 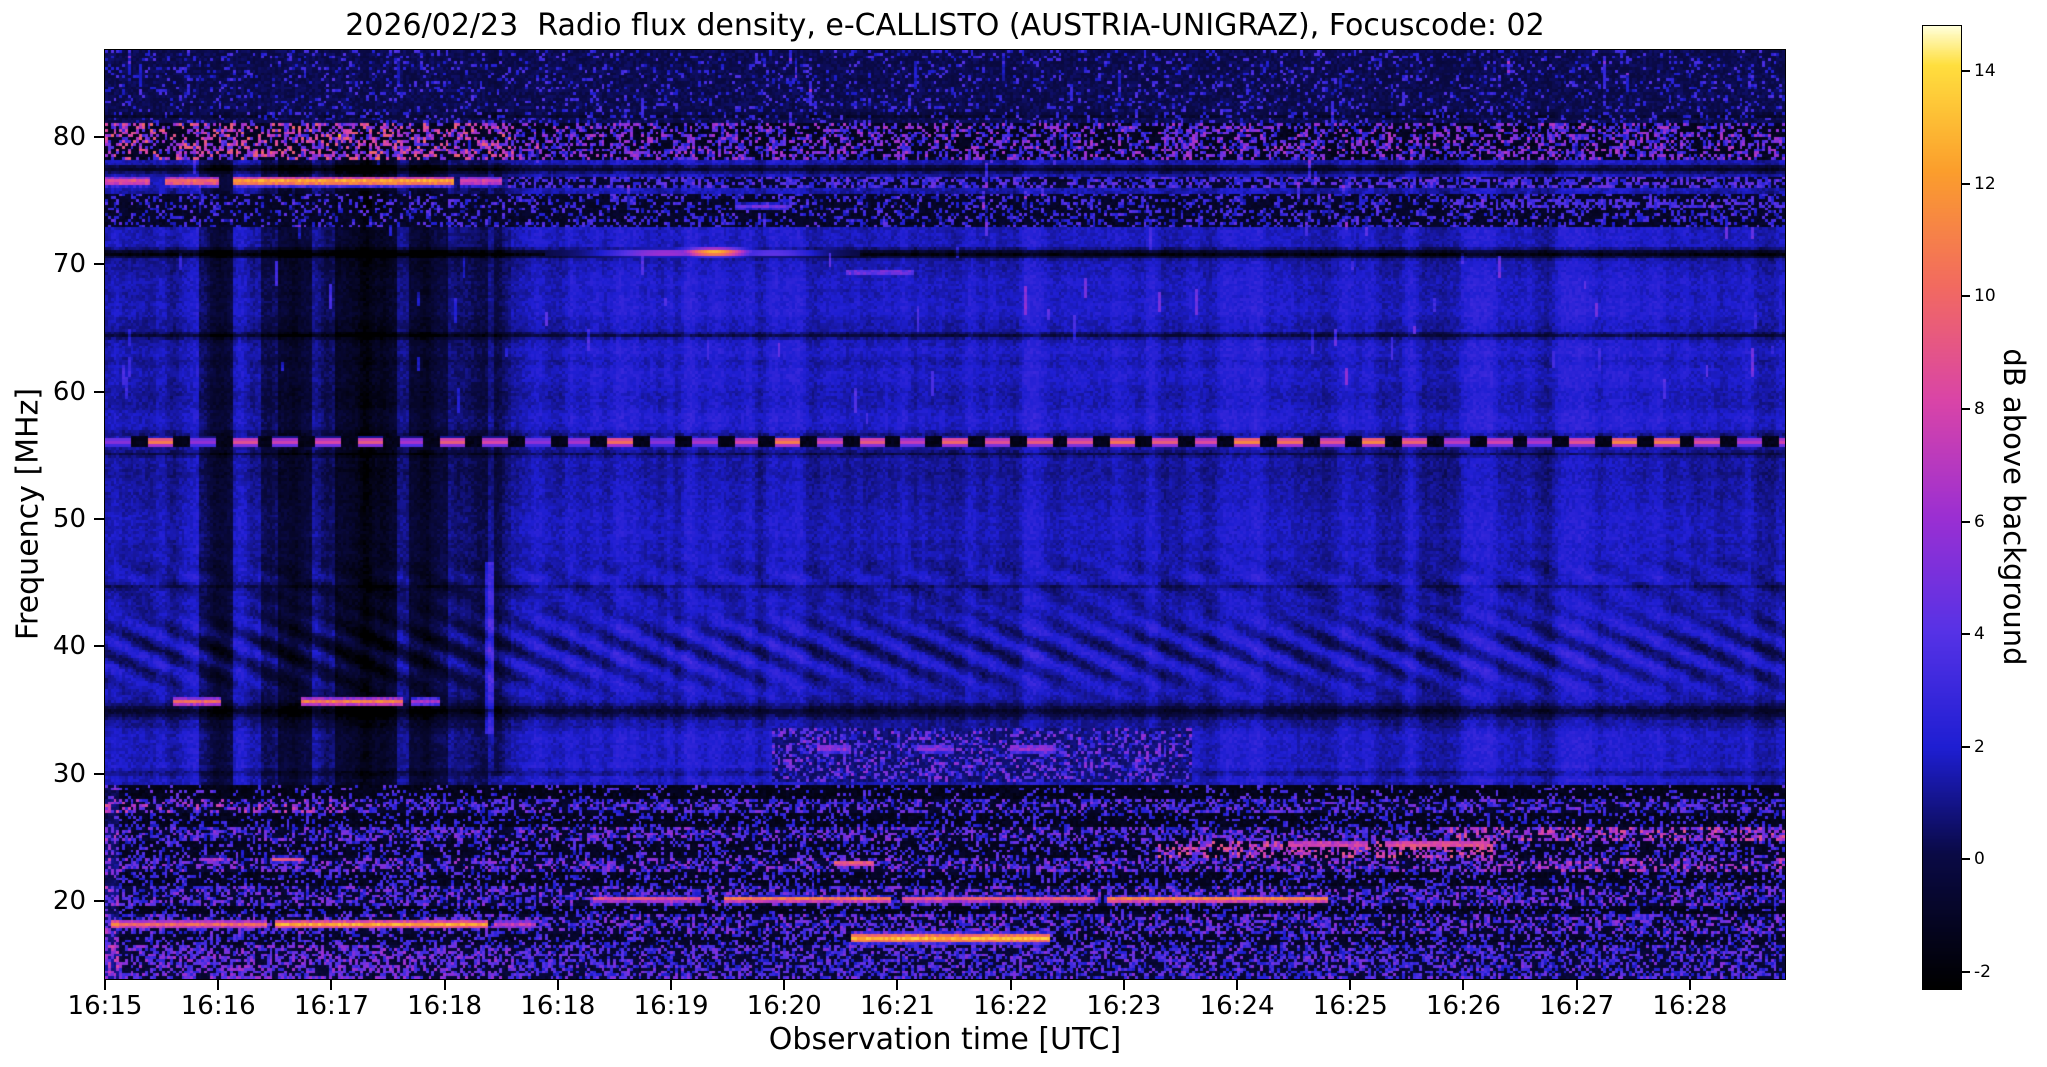 What do you see at coordinates (897, 1006) in the screenshot?
I see `x-tick-label: 16:21` at bounding box center [897, 1006].